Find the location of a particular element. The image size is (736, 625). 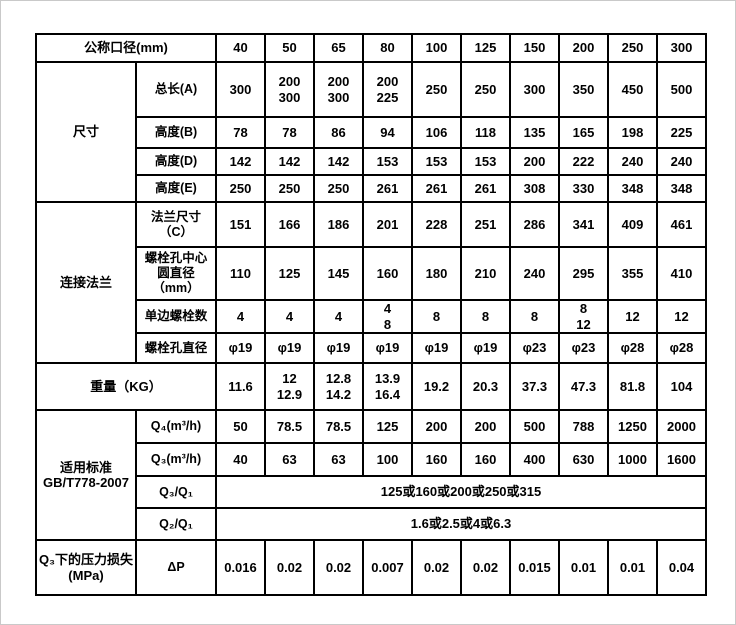

value-cell: 0.007 is located at coordinates (387, 568).